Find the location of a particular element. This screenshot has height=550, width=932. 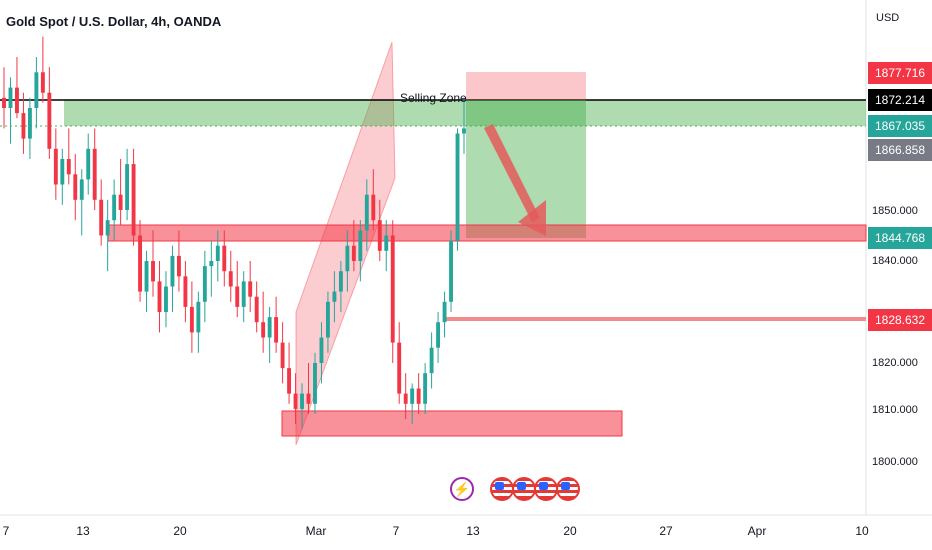

support-line is located at coordinates (656, 319).